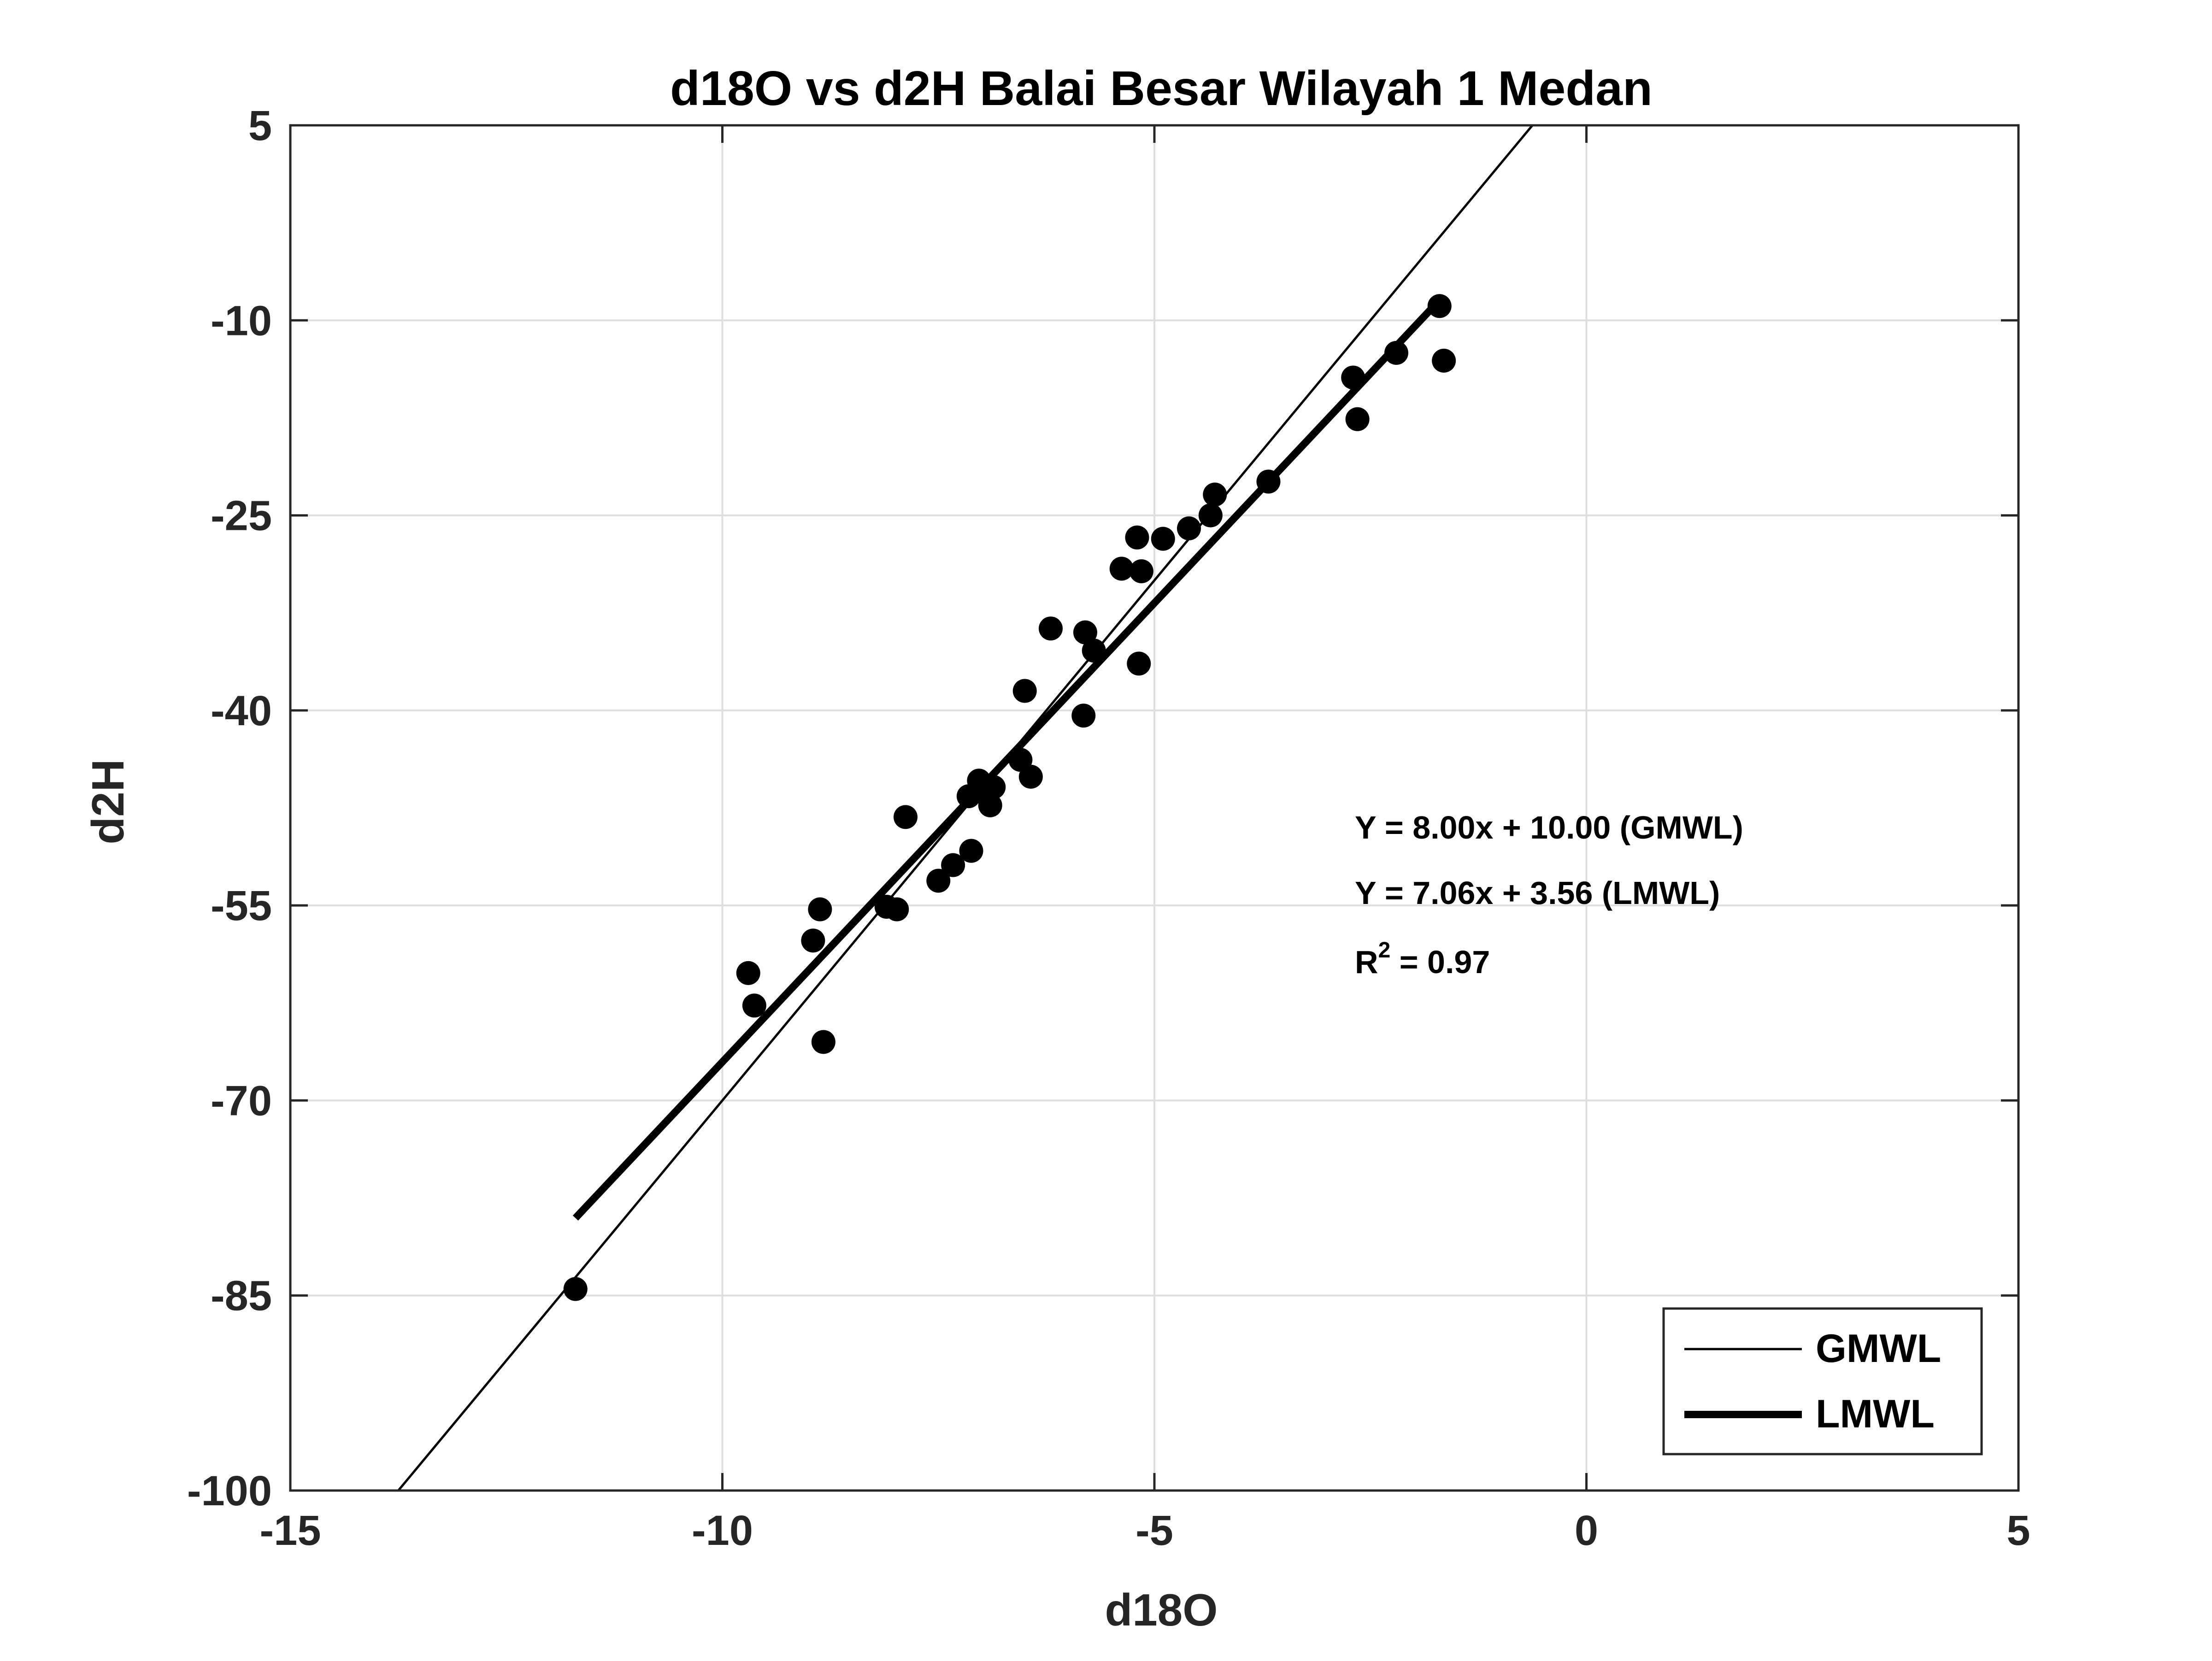  I want to click on x-tick-label: -15, so click(290, 1530).